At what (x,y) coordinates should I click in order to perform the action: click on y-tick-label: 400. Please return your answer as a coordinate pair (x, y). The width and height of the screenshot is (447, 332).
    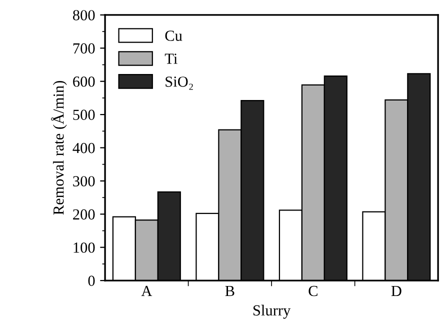
    Looking at the image, I should click on (83, 148).